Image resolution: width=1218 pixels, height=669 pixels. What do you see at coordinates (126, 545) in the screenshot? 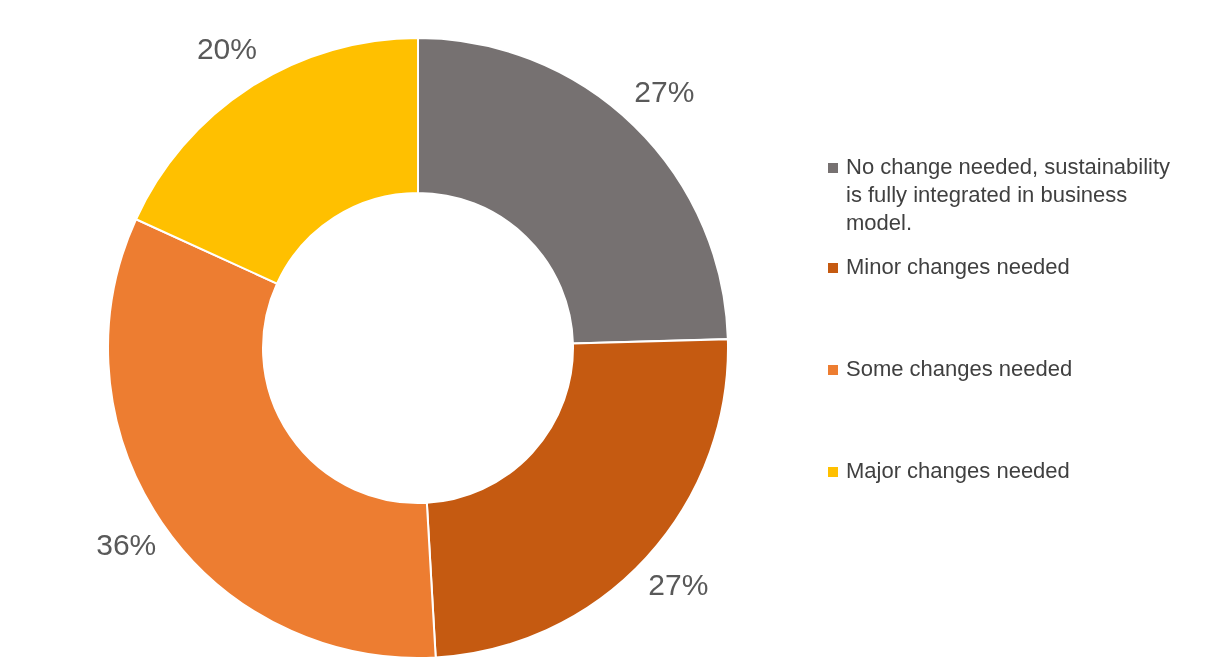
I see `data-label: 36%` at bounding box center [126, 545].